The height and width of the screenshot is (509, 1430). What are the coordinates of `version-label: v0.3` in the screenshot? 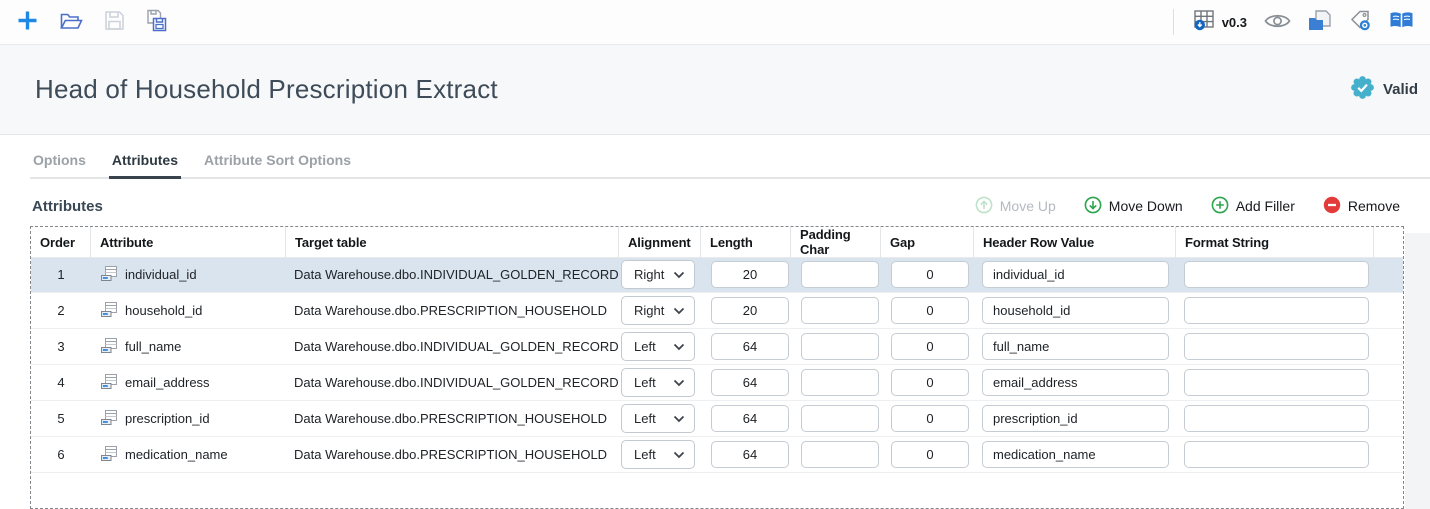 It's located at (1234, 22).